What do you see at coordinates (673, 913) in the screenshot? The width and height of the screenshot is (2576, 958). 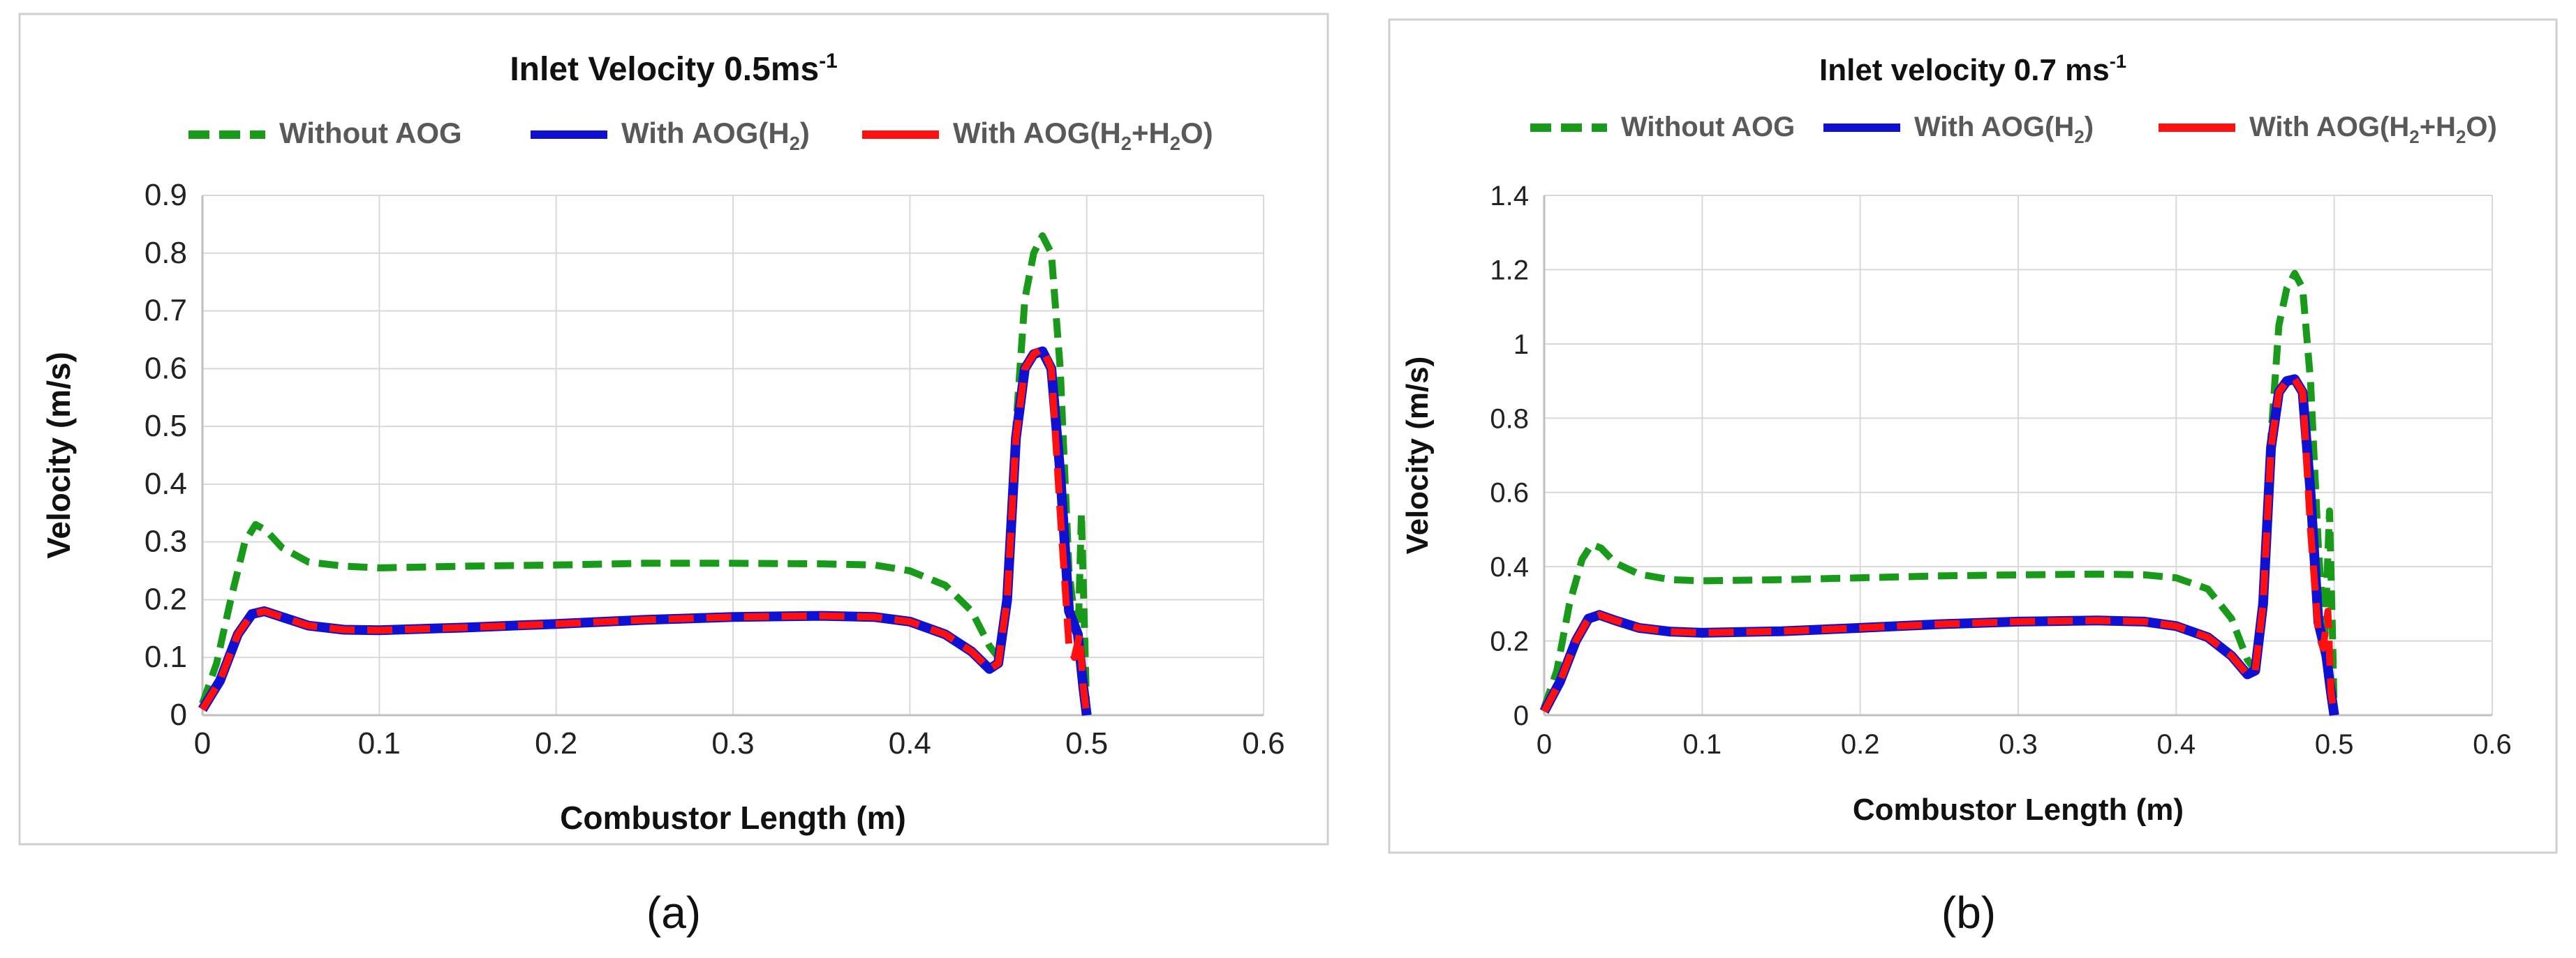 I see `panel-caption: (a)` at bounding box center [673, 913].